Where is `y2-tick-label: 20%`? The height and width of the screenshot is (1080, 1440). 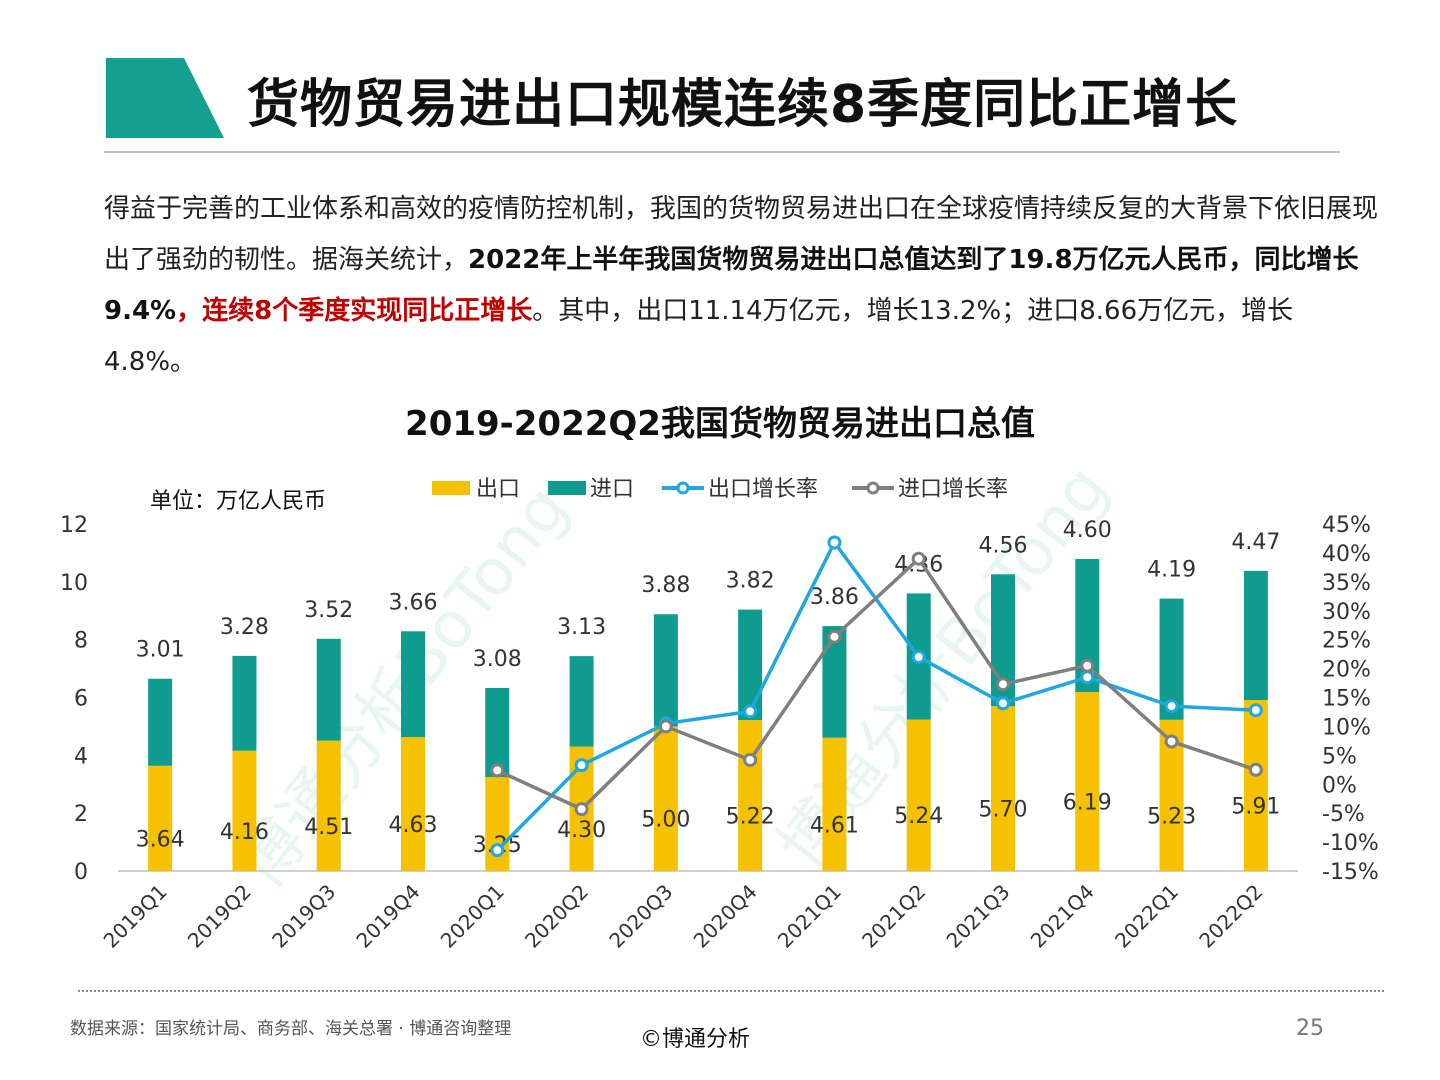
y2-tick-label: 20% is located at coordinates (1346, 670).